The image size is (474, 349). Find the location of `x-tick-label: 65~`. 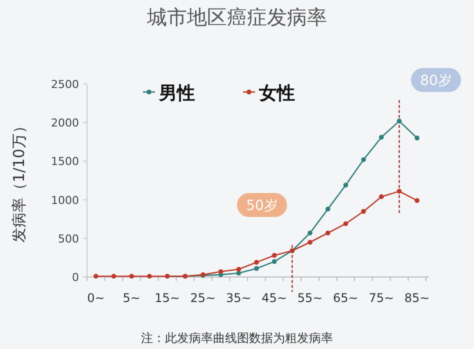

x-tick-label: 65~ is located at coordinates (345, 298).